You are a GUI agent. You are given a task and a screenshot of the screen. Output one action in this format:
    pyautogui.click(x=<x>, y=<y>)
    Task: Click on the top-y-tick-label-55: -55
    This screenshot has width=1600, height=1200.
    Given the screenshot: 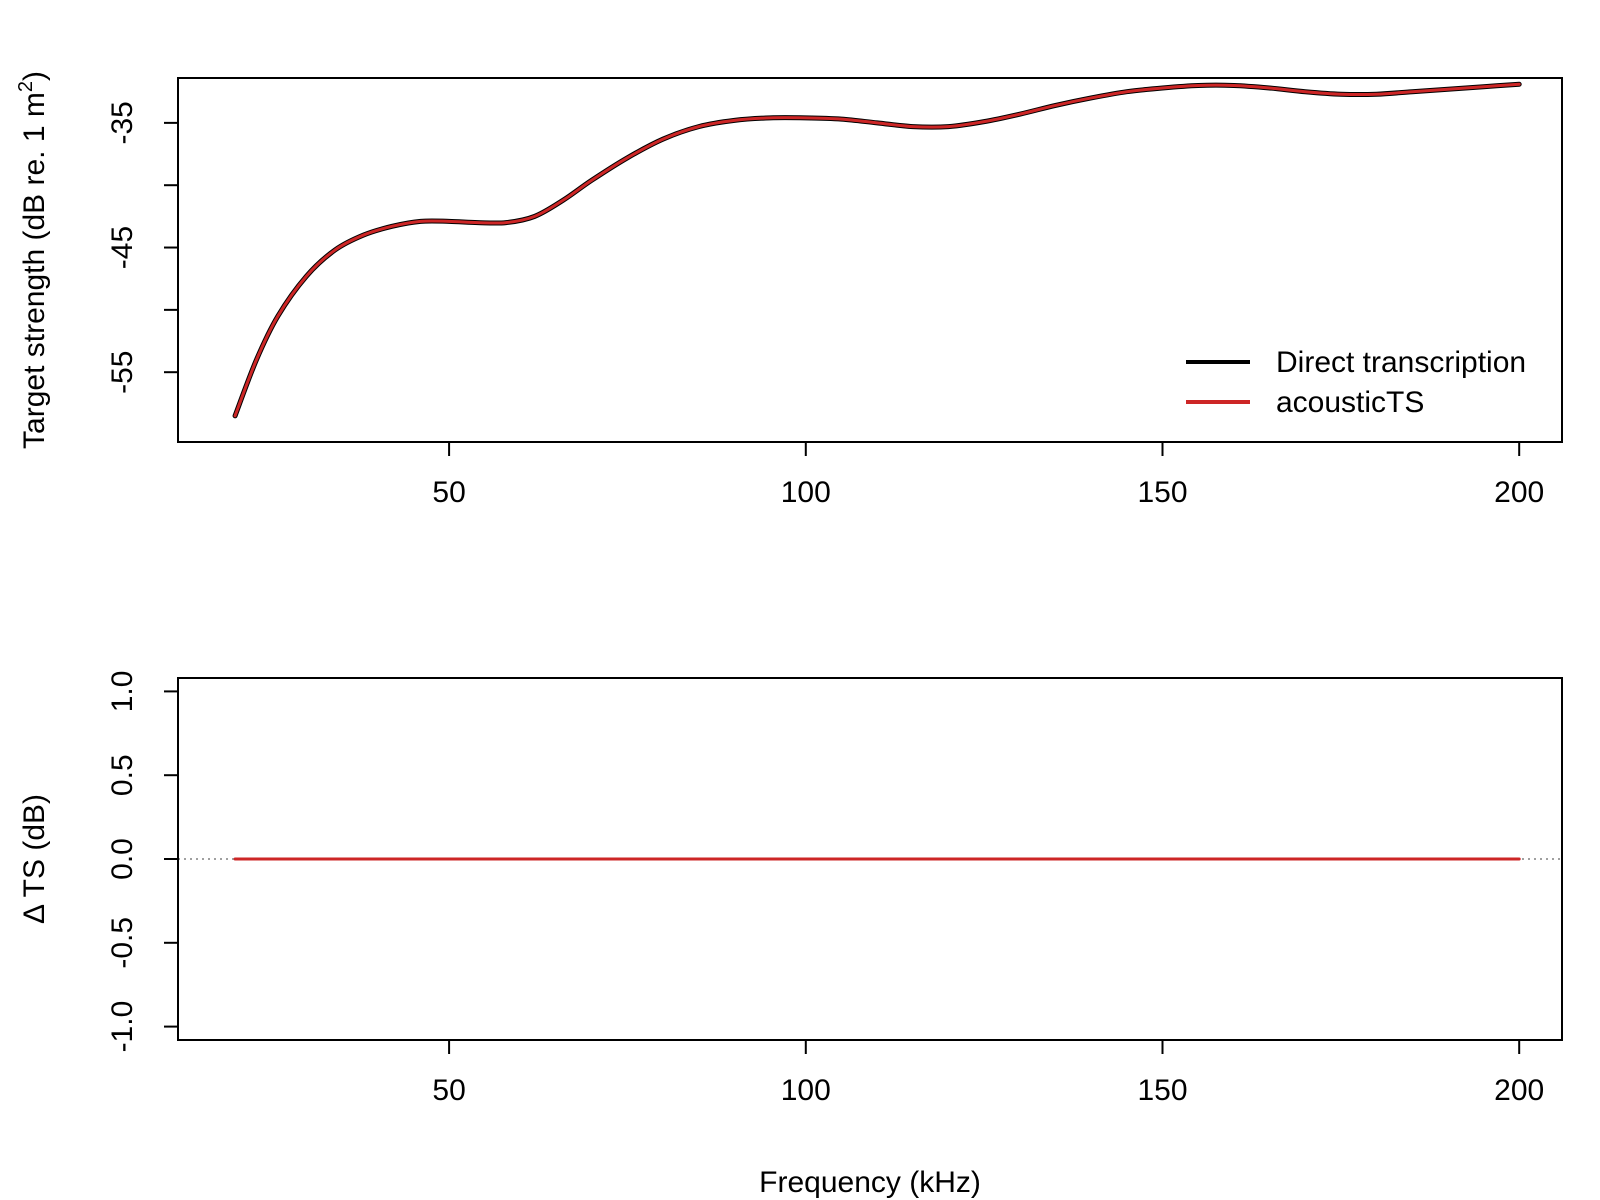 What is the action you would take?
    pyautogui.click(x=122, y=372)
    